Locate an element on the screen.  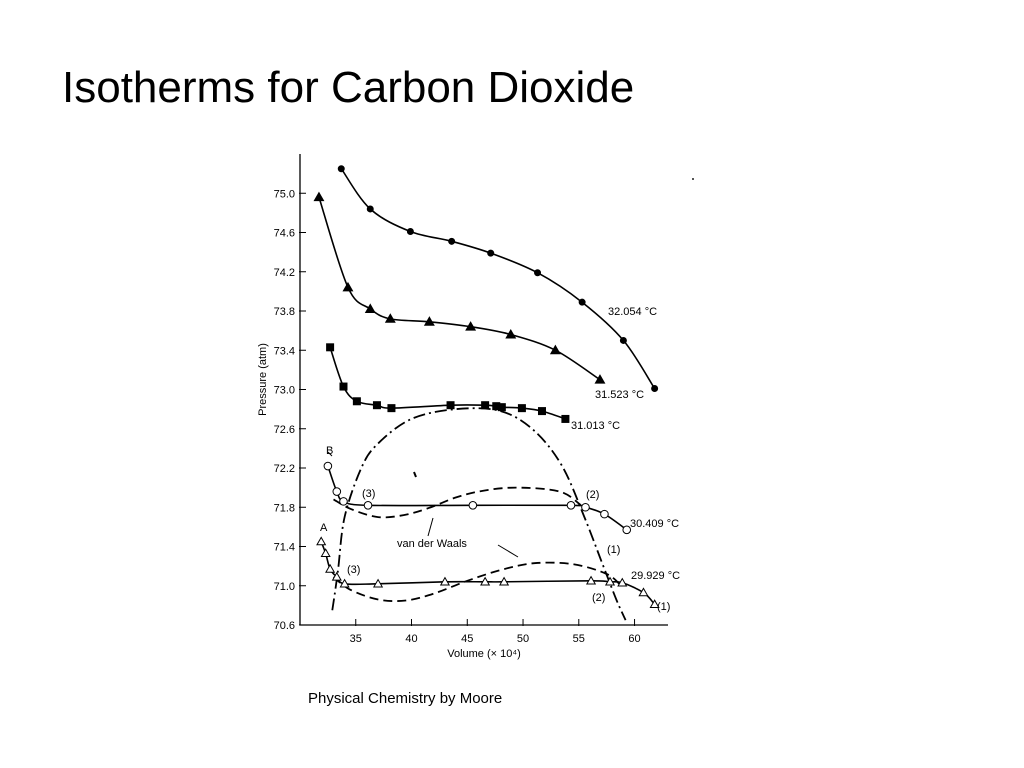
x-tick-label: 35 is located at coordinates (356, 639).